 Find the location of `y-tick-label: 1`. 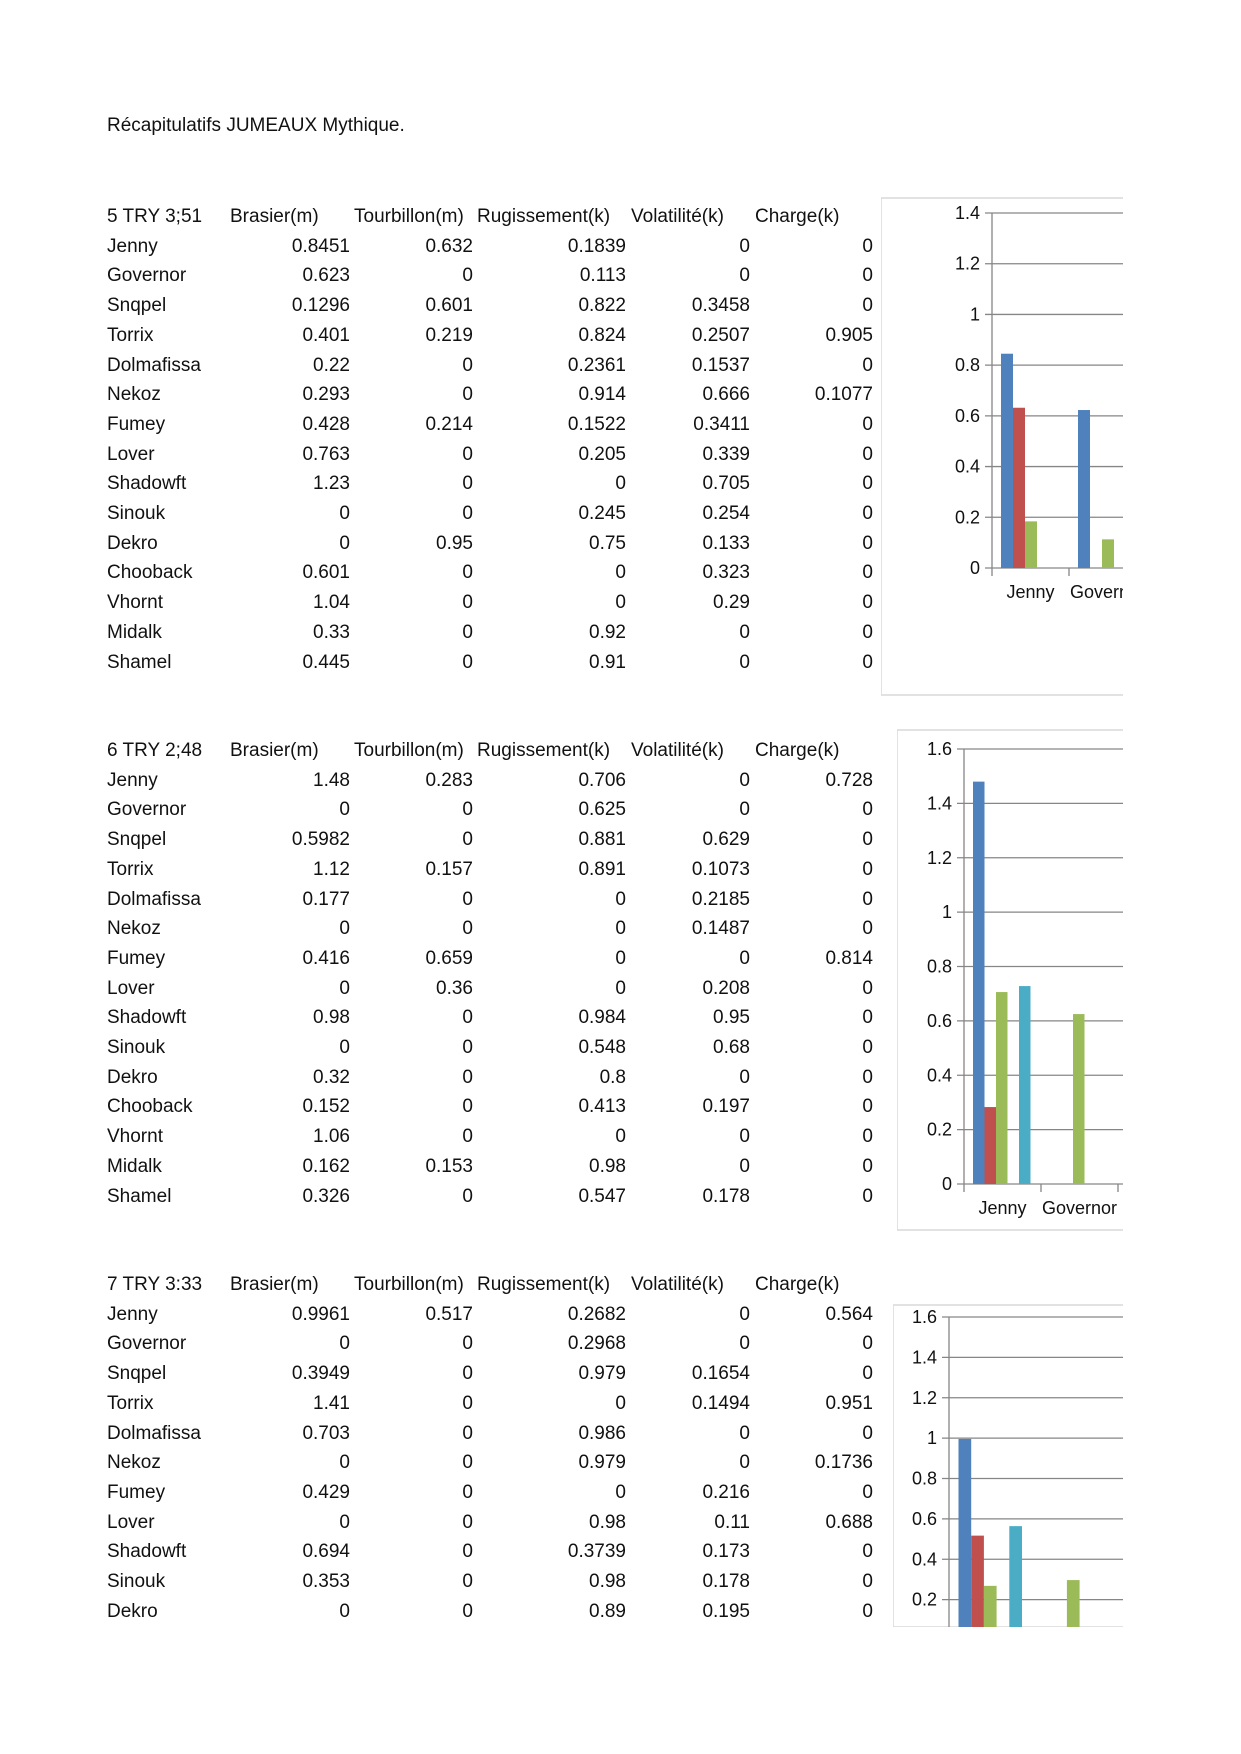

y-tick-label: 1 is located at coordinates (975, 314).